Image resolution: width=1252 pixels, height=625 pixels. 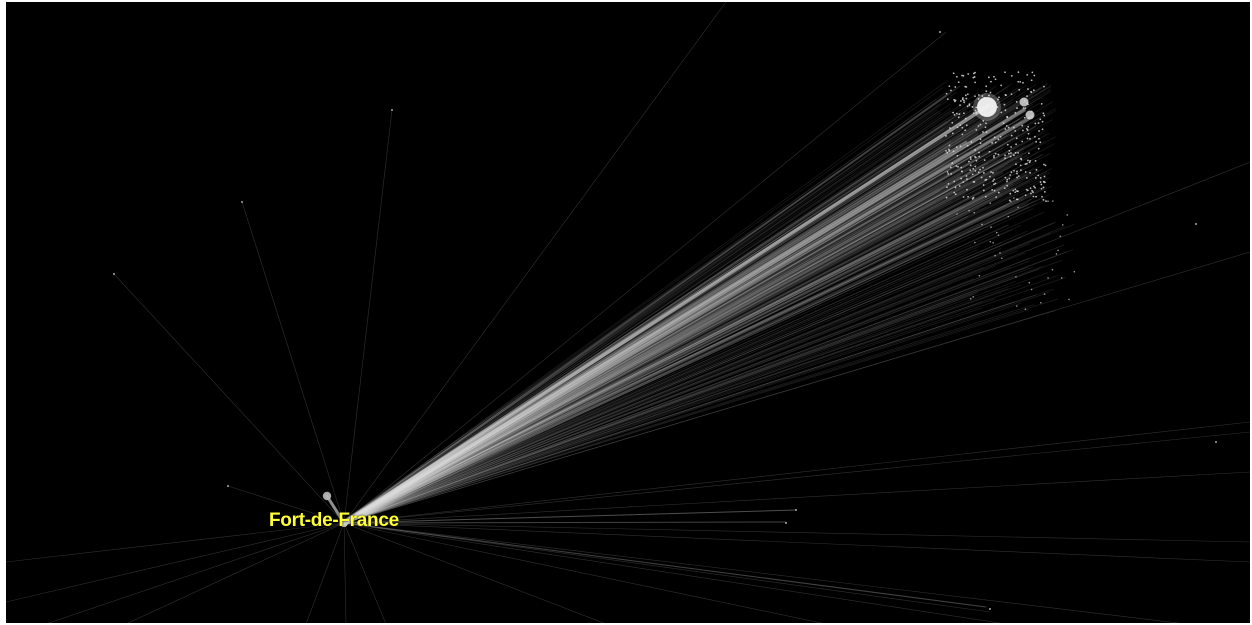 What do you see at coordinates (1024, 102) in the screenshot?
I see `hub-destination` at bounding box center [1024, 102].